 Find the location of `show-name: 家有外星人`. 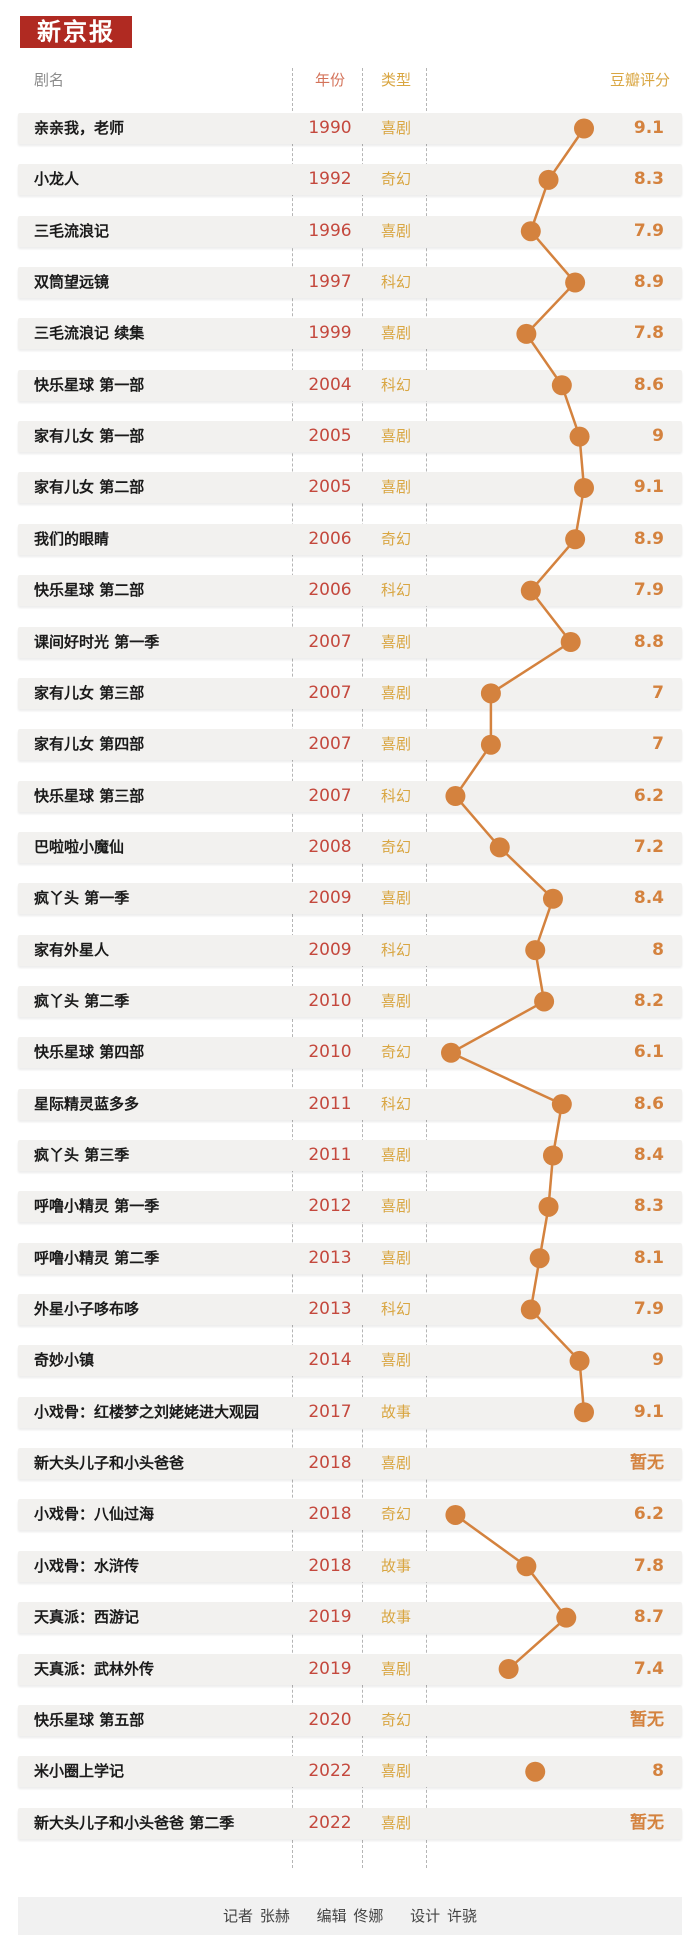

show-name: 家有外星人 is located at coordinates (72, 949).